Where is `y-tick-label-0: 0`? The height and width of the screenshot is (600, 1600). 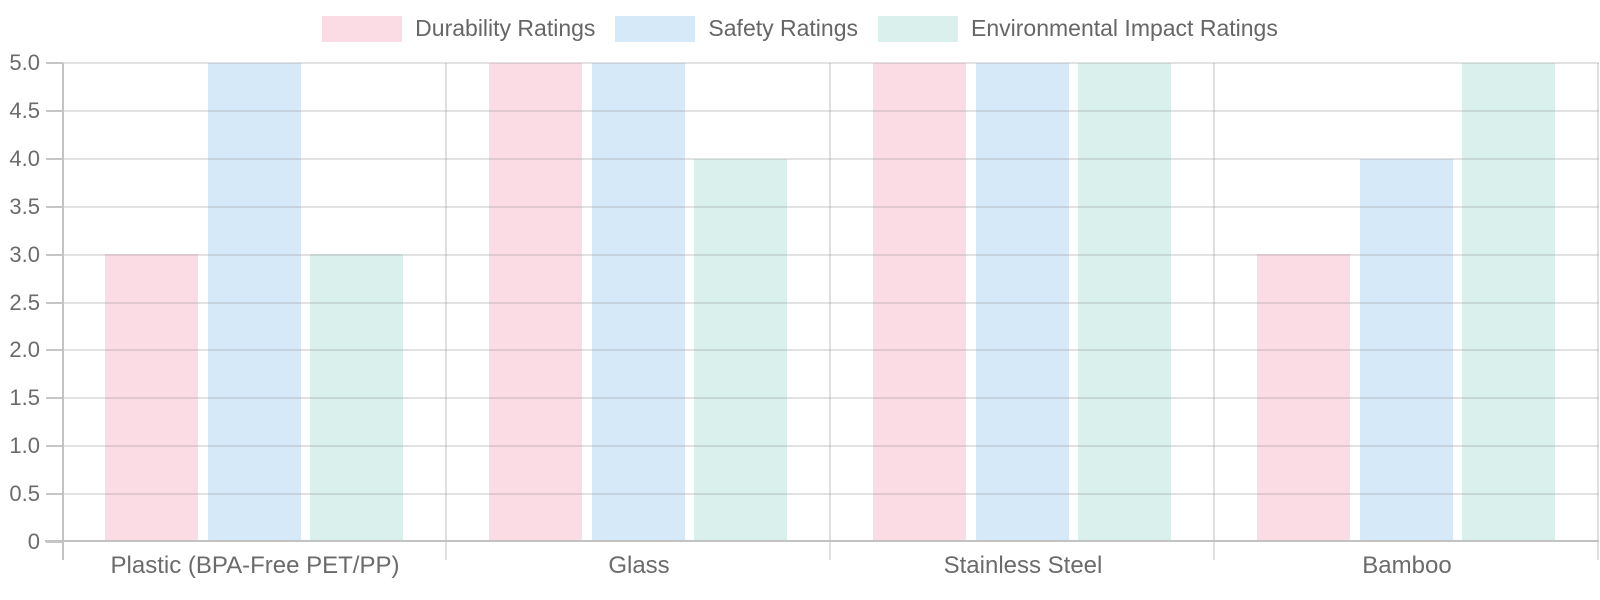 y-tick-label-0: 0 is located at coordinates (33, 541).